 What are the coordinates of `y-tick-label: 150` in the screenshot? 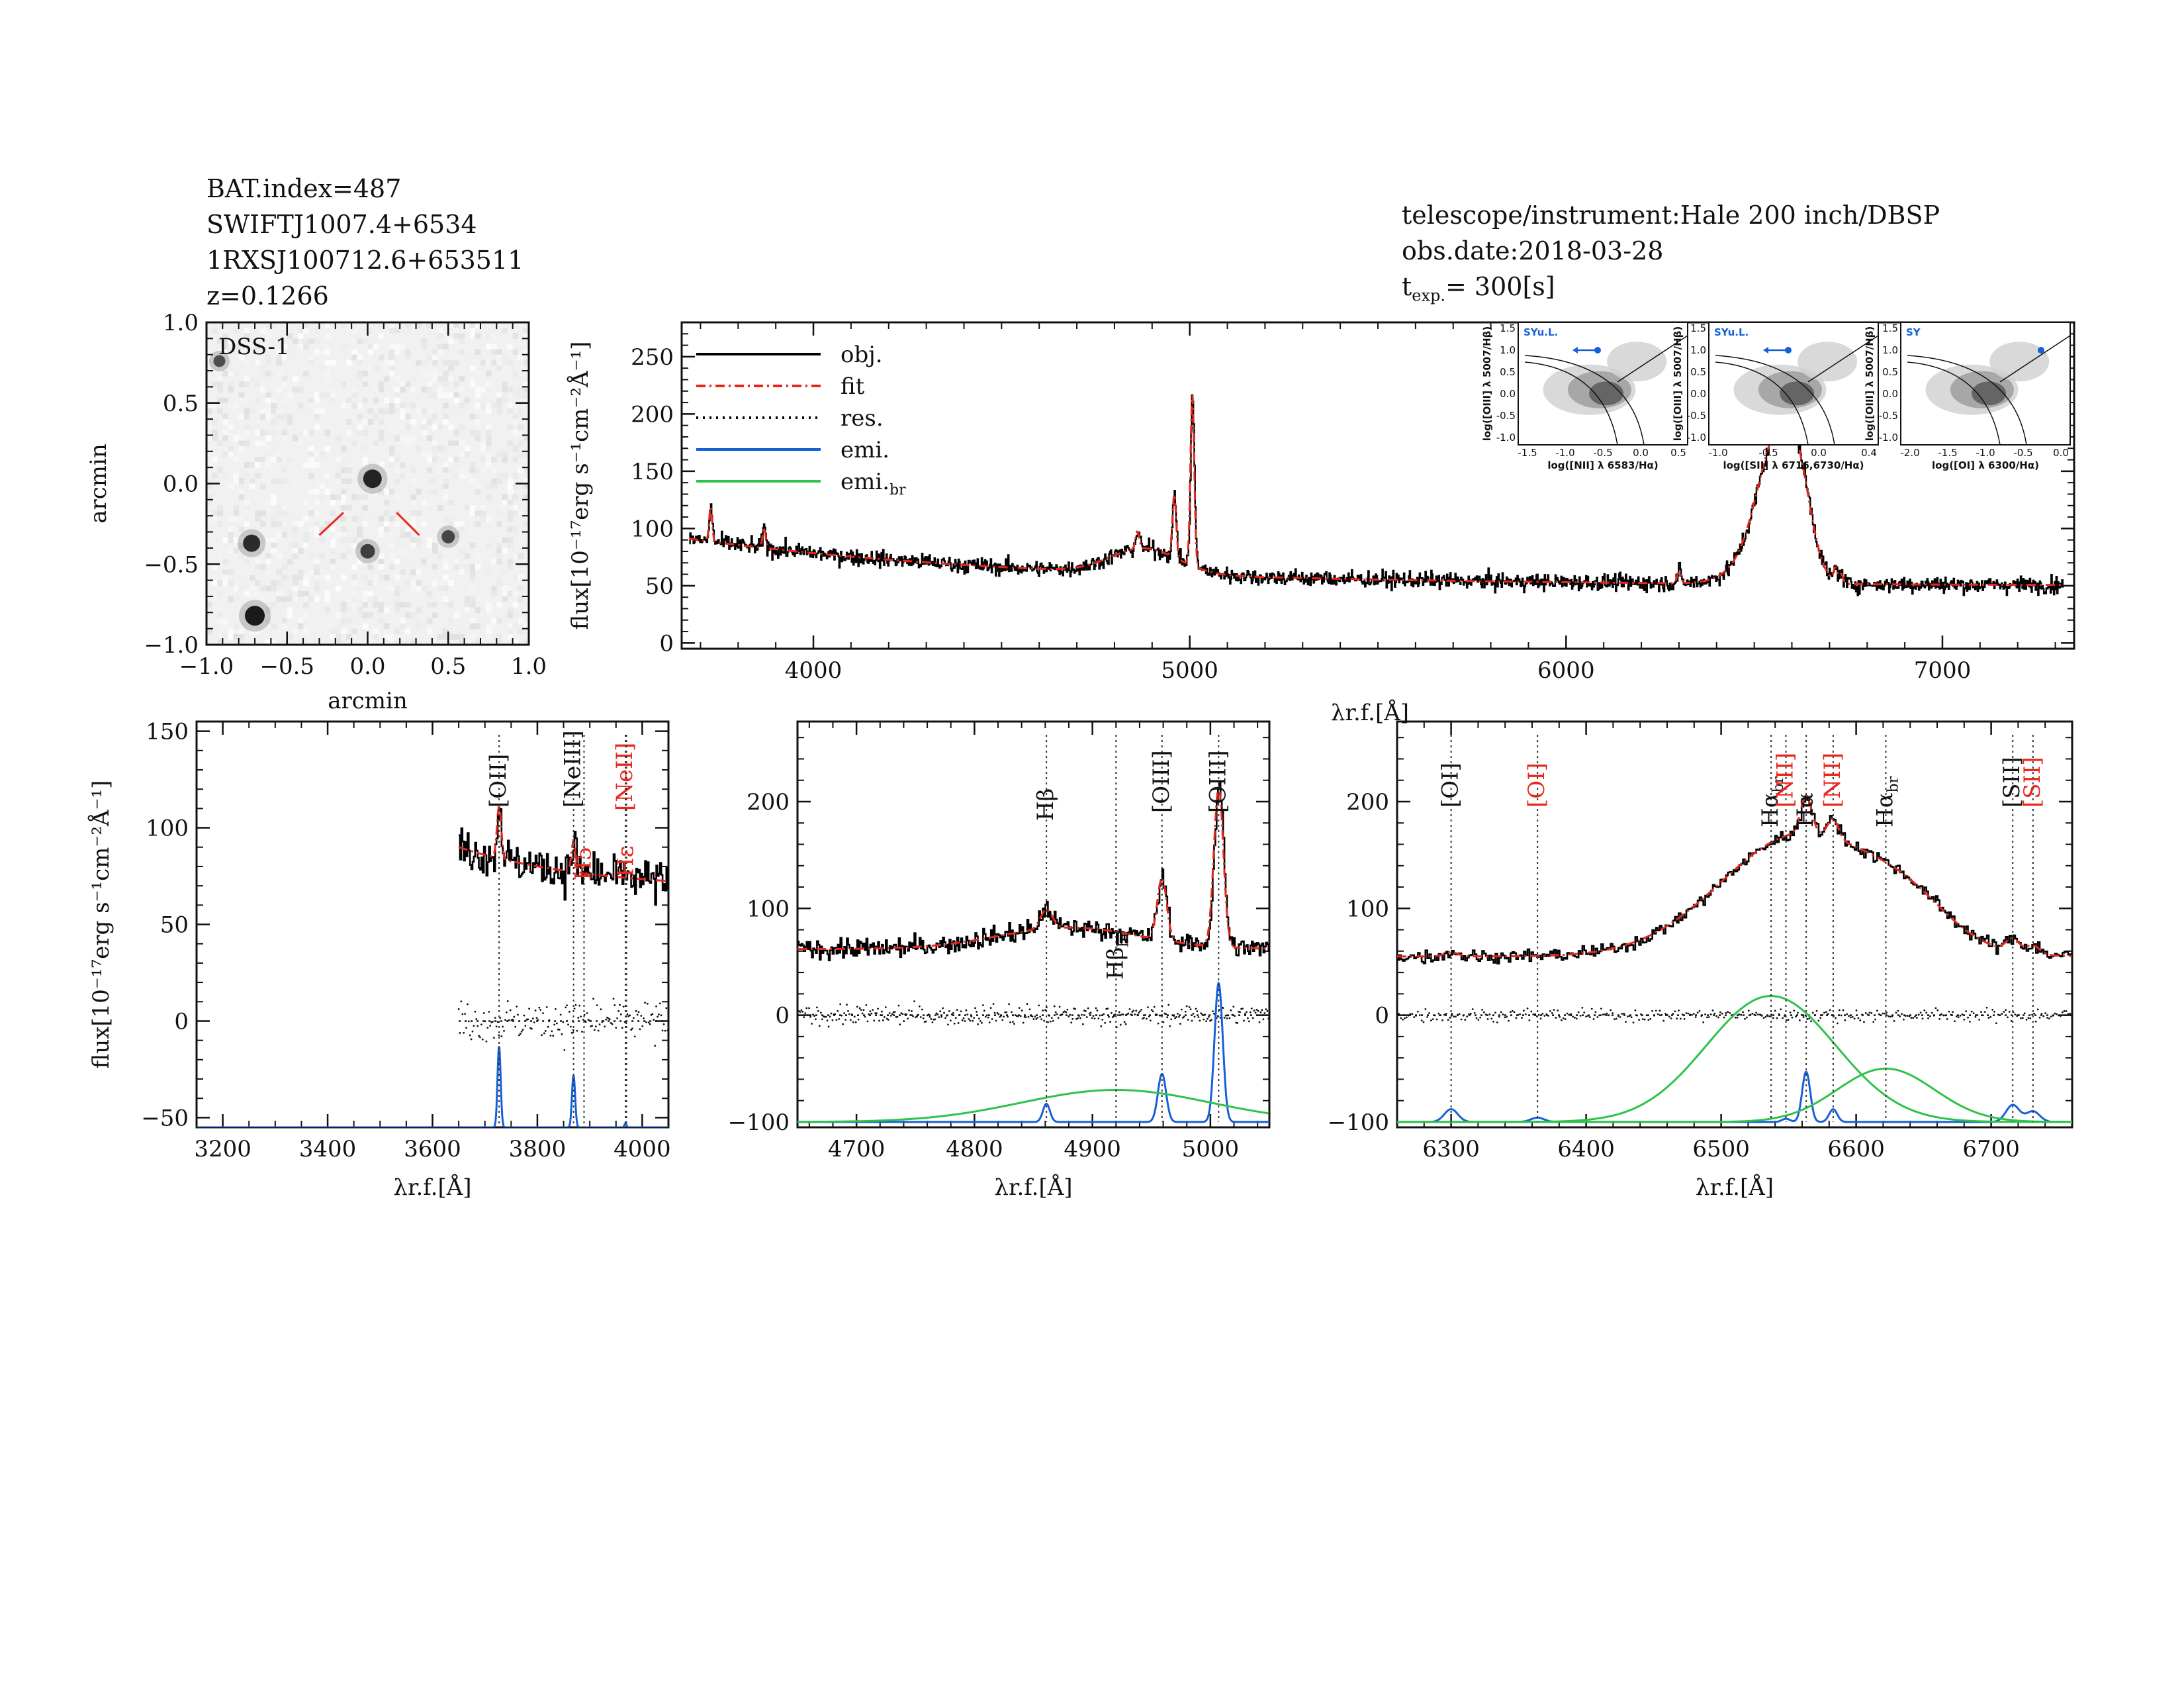 It's located at (653, 472).